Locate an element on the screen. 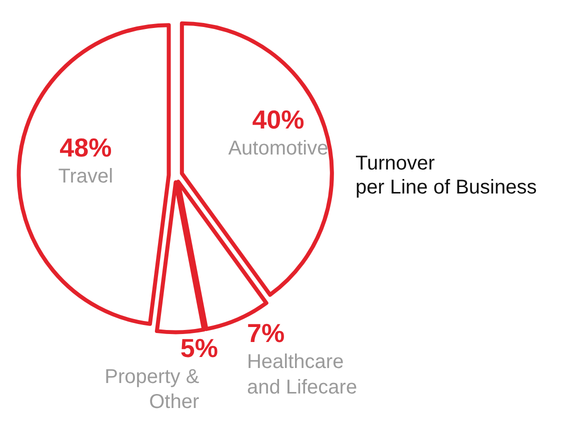 This screenshot has height=434, width=587. data-label: 7% is located at coordinates (265, 333).